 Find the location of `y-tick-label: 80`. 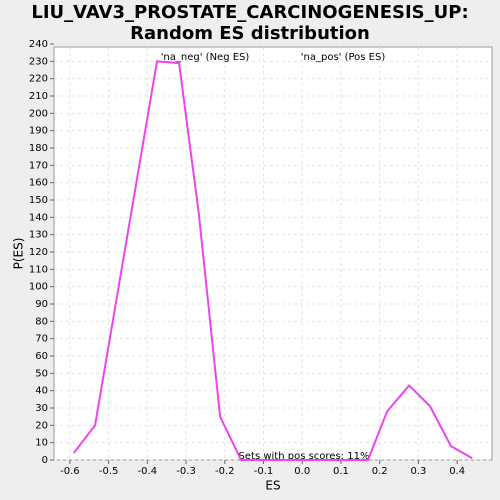

y-tick-label: 80 is located at coordinates (41, 321).